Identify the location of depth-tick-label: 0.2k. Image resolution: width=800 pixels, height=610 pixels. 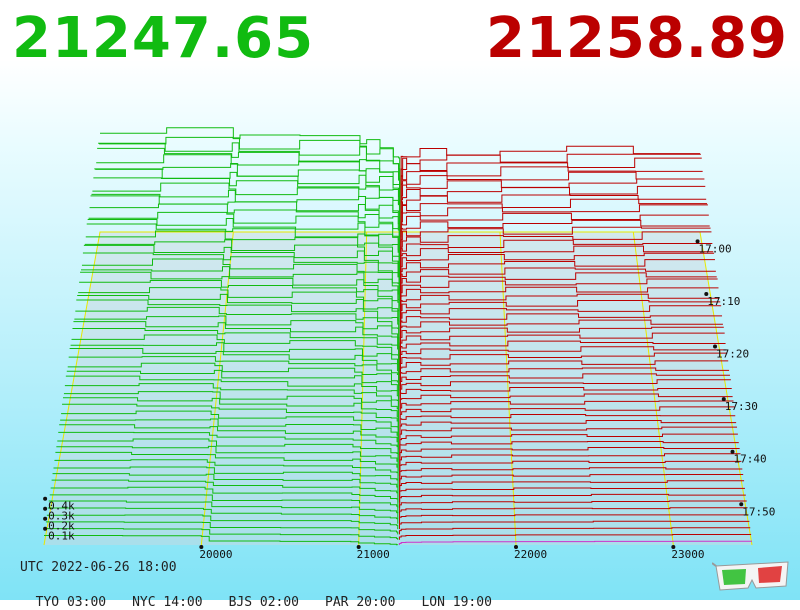
(61, 526).